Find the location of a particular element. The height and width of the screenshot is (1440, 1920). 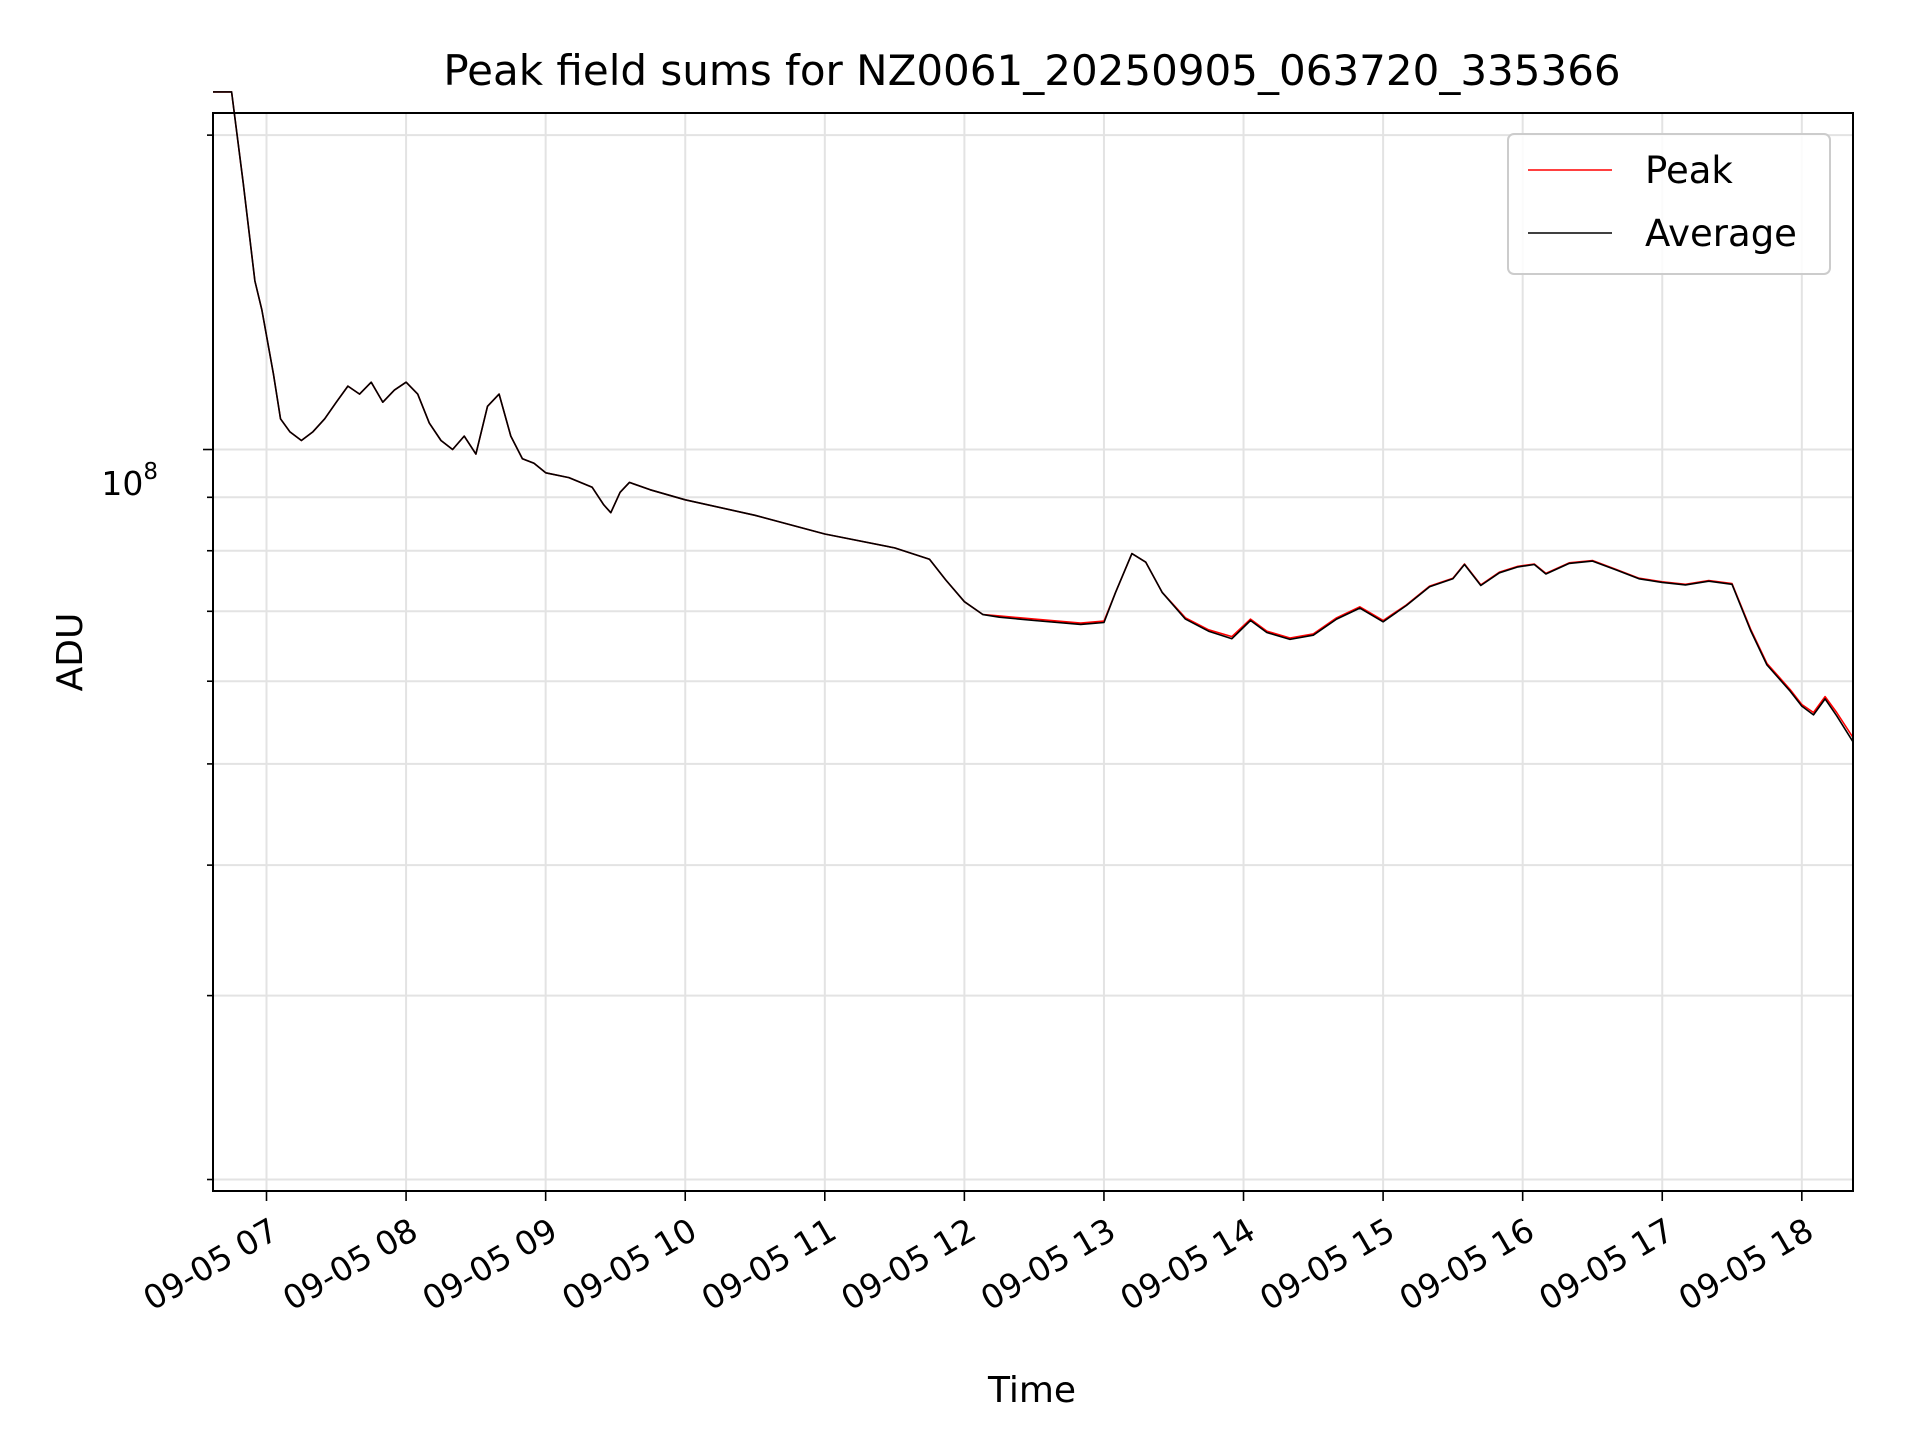

legend-peak-label: Peak is located at coordinates (1689, 170).